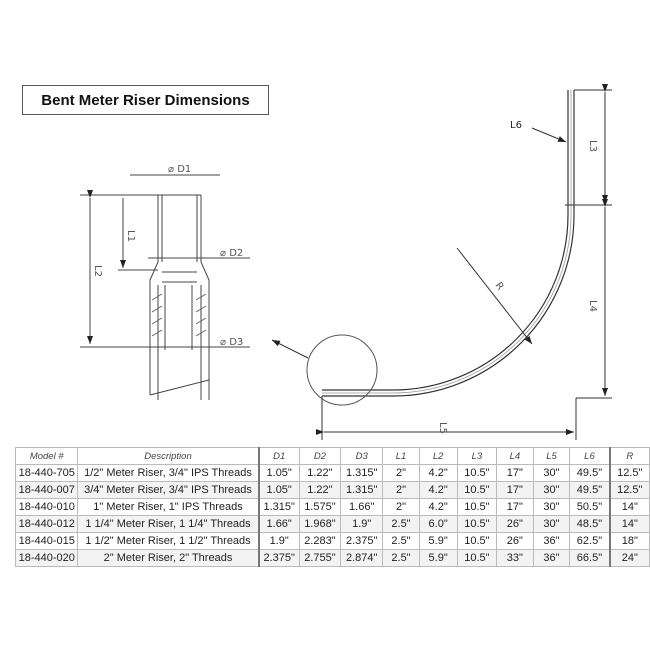  I want to click on column-header: Description, so click(168, 456).